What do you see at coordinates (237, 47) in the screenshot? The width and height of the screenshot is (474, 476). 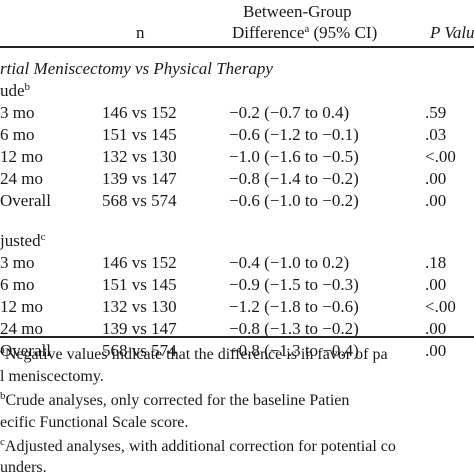 I see `header-rule` at bounding box center [237, 47].